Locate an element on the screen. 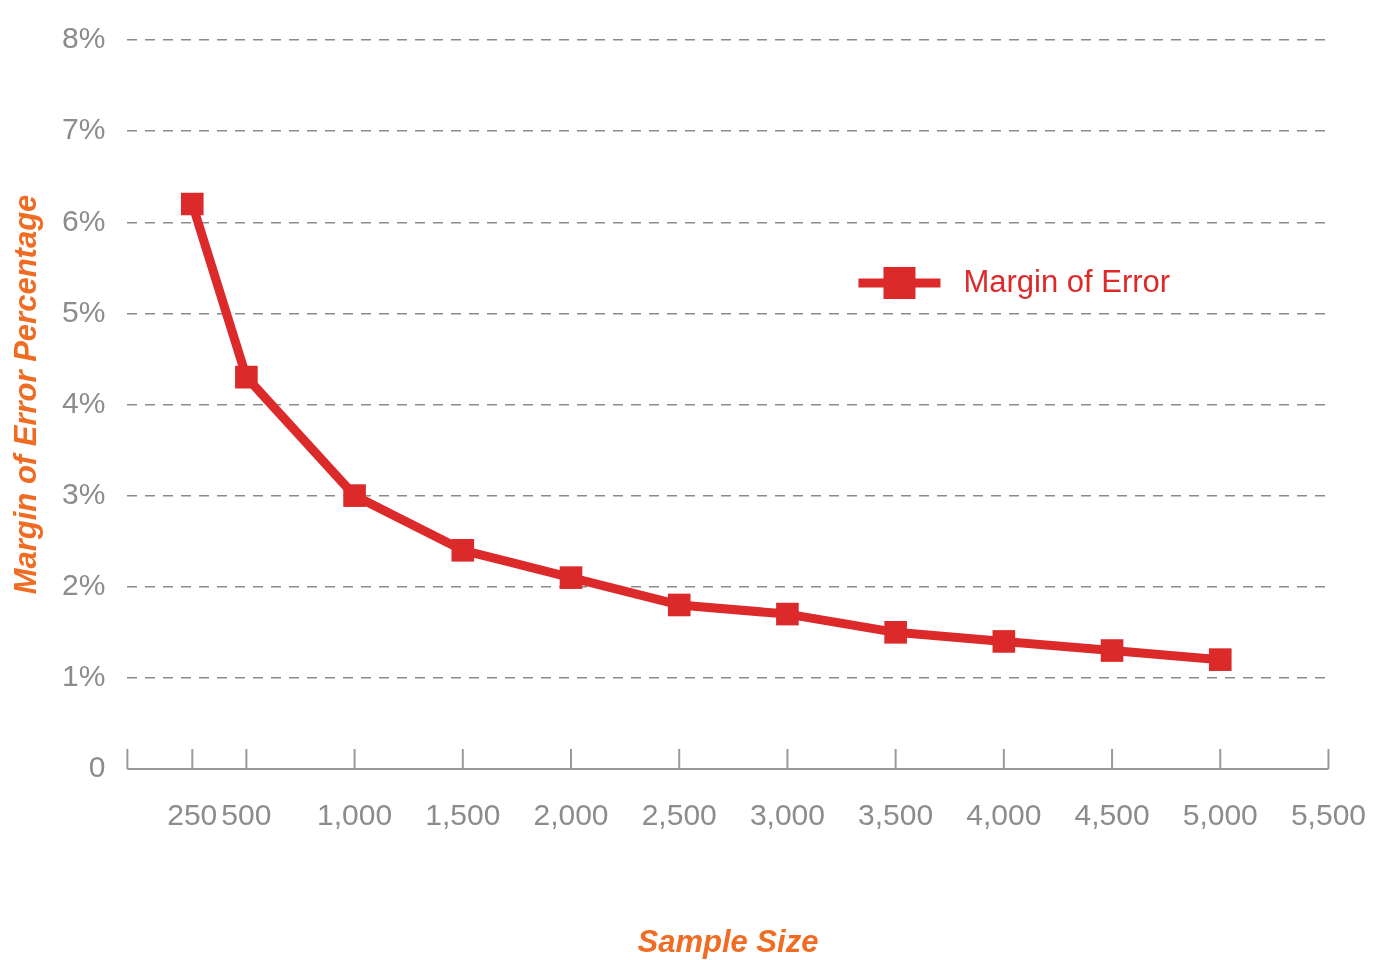 The width and height of the screenshot is (1396, 960). y-tick-label: 8% is located at coordinates (84, 38).